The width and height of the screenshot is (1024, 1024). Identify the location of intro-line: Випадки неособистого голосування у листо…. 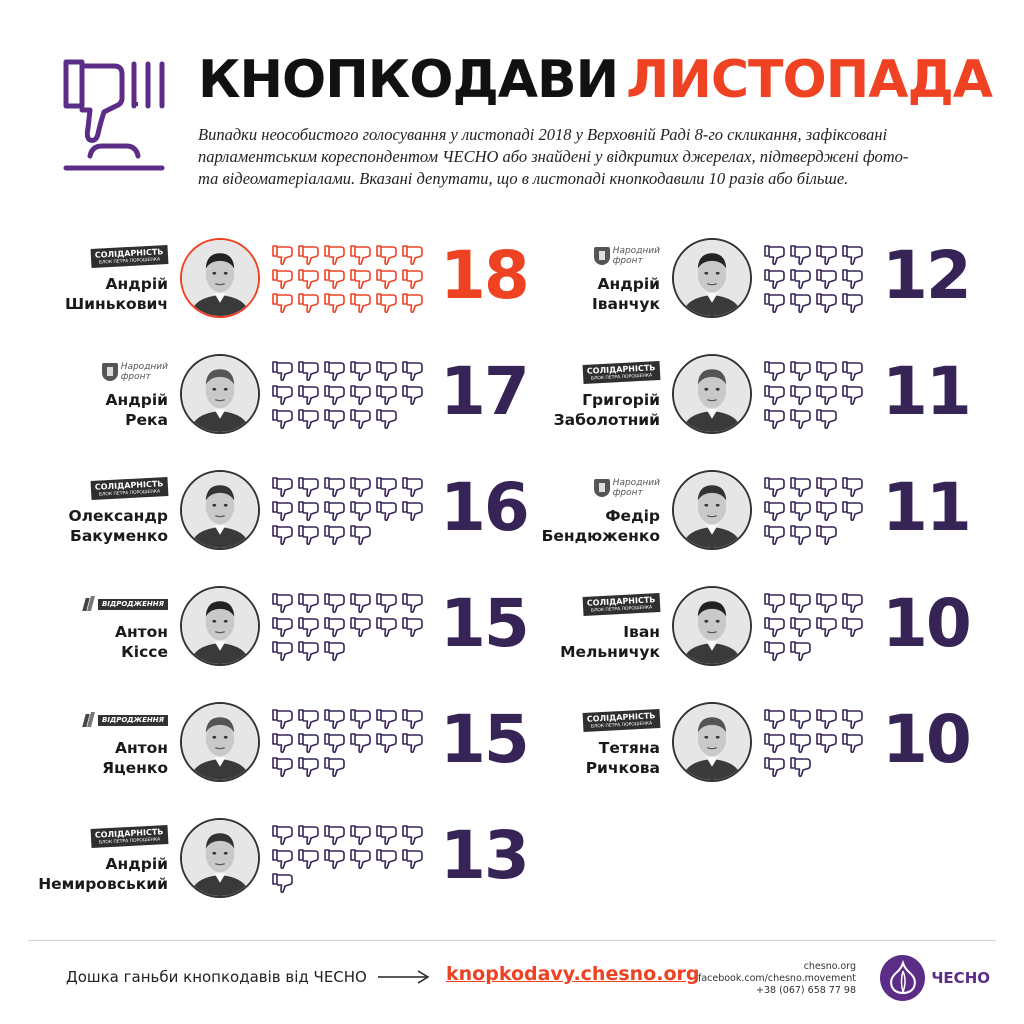
(543, 134).